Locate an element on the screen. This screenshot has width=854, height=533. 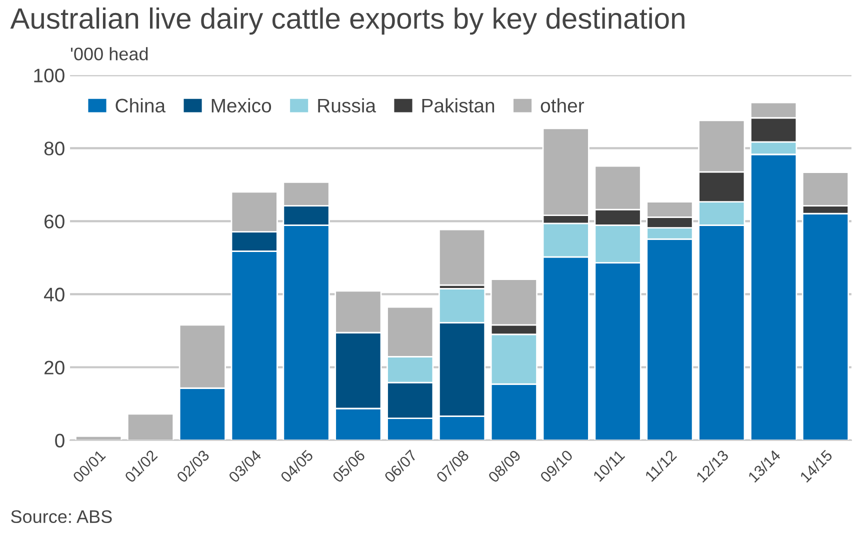
y-tick-label: 80 is located at coordinates (54, 149).